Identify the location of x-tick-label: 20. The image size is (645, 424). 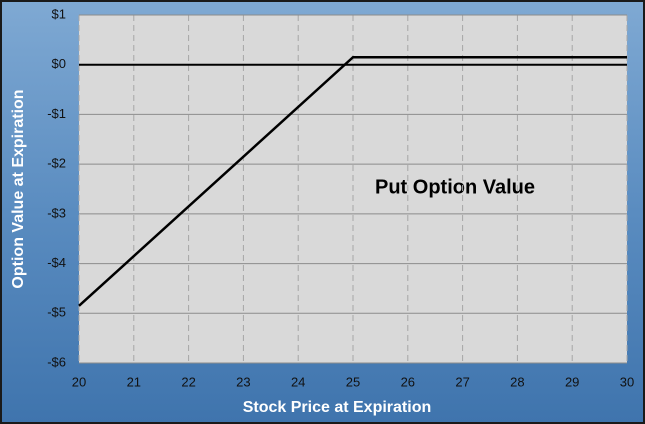
(79, 381).